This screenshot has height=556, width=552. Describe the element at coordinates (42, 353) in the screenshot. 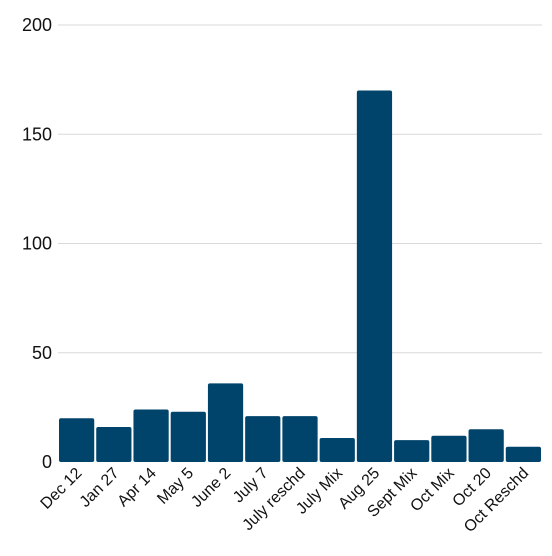

I see `y-tick-label: 50` at that location.